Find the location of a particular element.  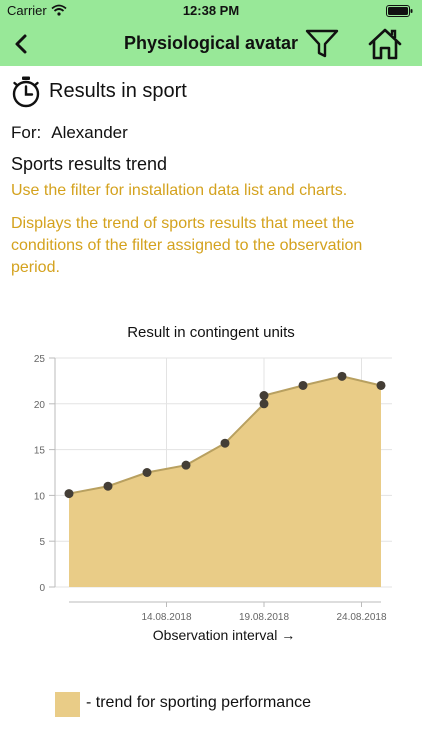

y-tick-label: 15 is located at coordinates (40, 451).